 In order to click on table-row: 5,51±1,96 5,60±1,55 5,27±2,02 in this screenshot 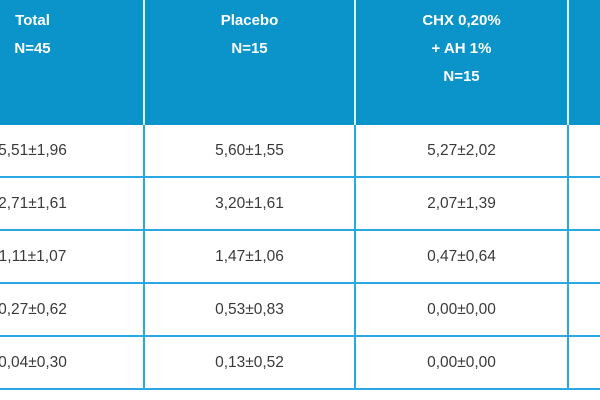, I will do `click(300, 151)`.